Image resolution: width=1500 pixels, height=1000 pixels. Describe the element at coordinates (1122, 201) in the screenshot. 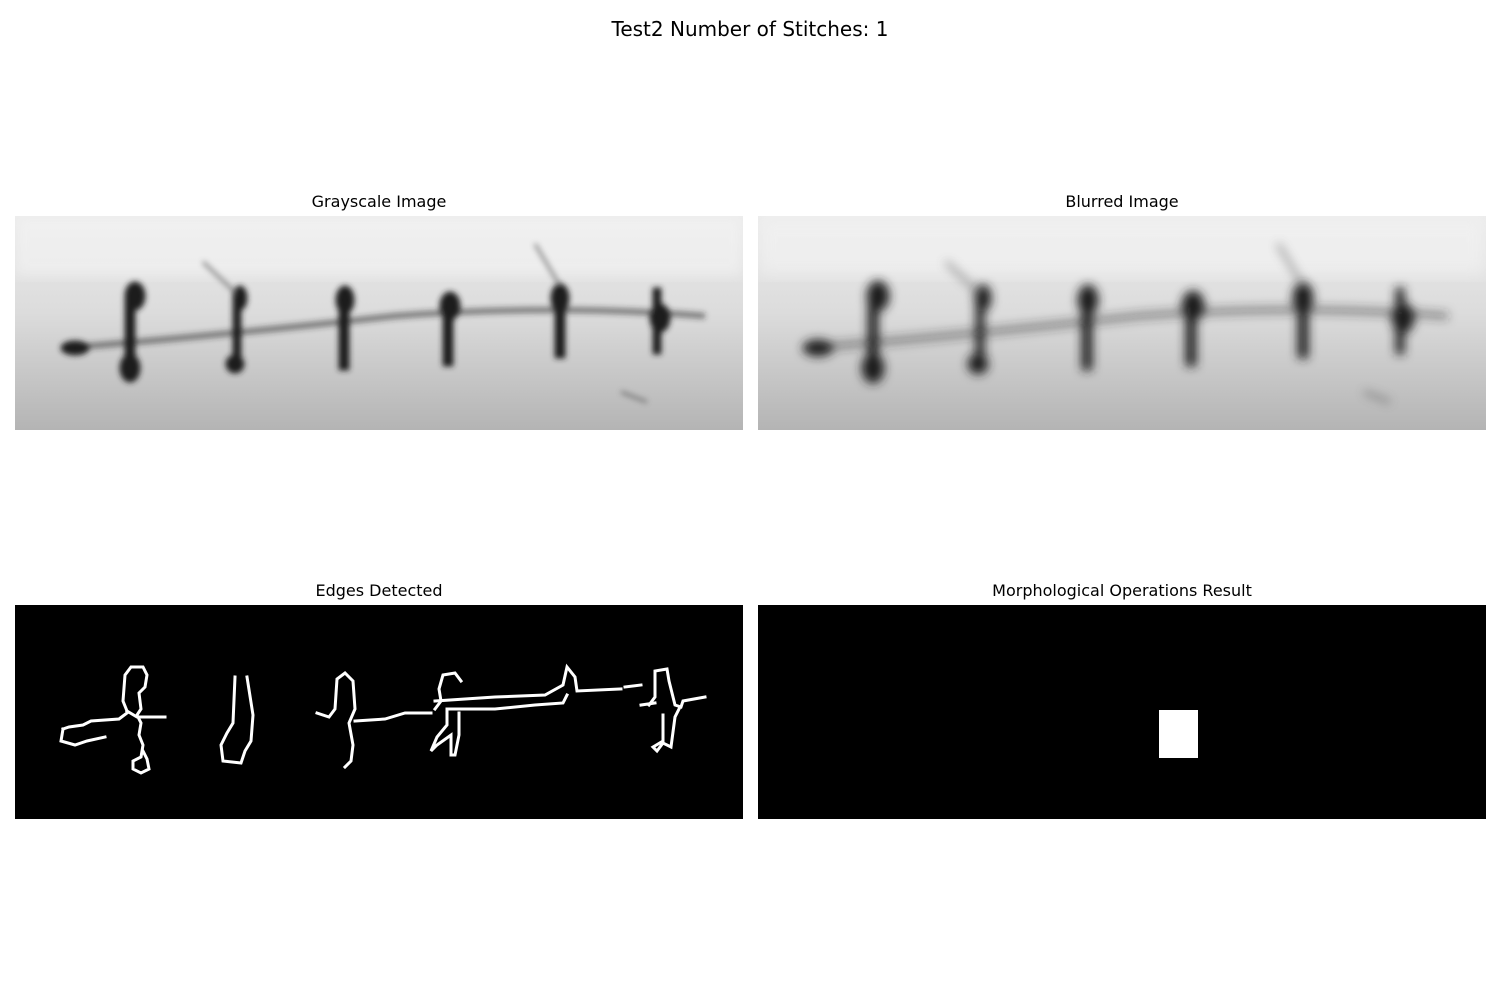

I see `blurred-panel-title: Blurred Image` at that location.